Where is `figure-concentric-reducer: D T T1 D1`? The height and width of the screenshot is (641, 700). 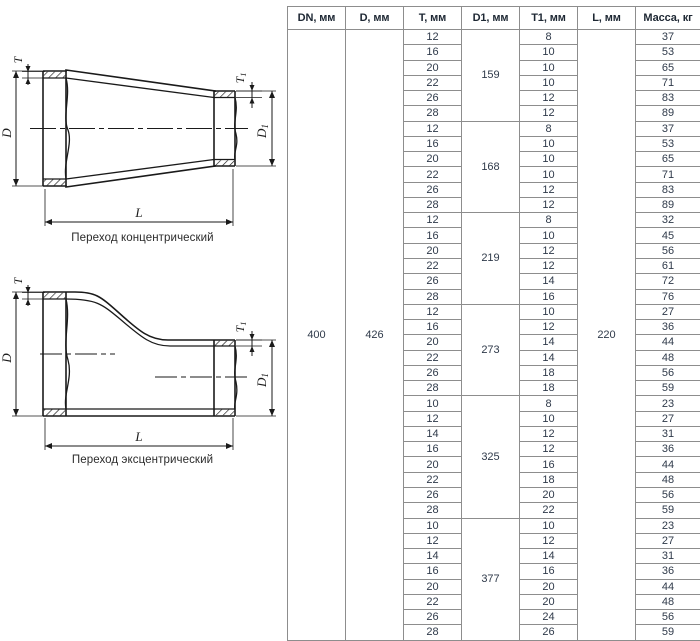 figure-concentric-reducer: D T T1 D1 is located at coordinates (142, 139).